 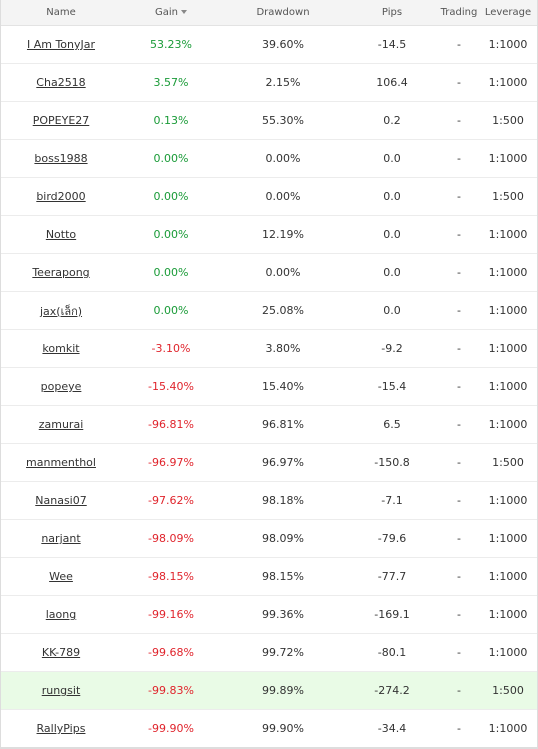 I want to click on trader-name-link: zamurai, so click(x=61, y=424).